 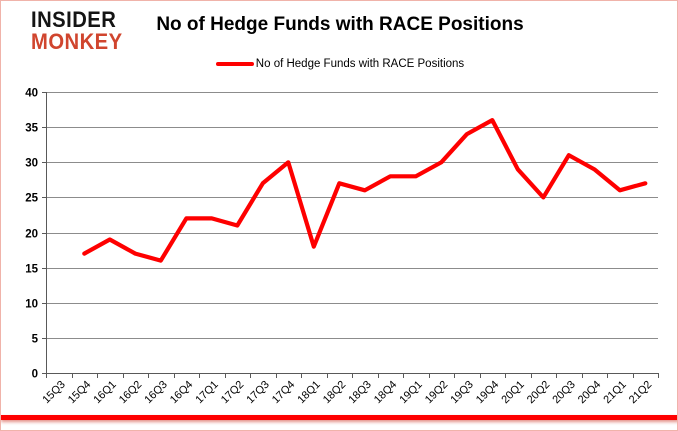 What do you see at coordinates (31, 94) in the screenshot?
I see `y-tick-label: 40` at bounding box center [31, 94].